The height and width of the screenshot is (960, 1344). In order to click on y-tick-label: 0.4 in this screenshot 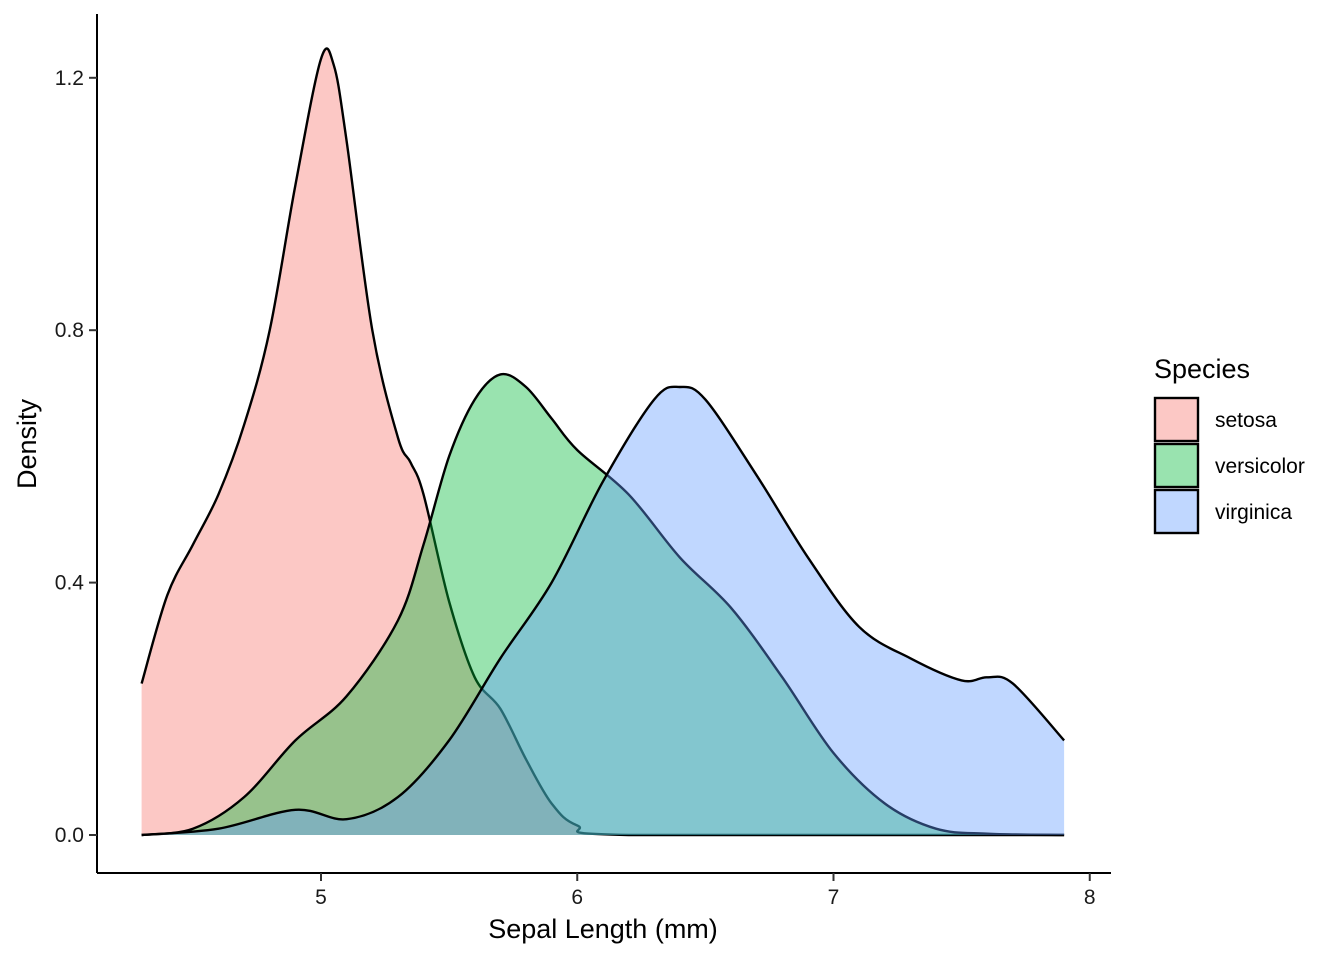, I will do `click(70, 583)`.